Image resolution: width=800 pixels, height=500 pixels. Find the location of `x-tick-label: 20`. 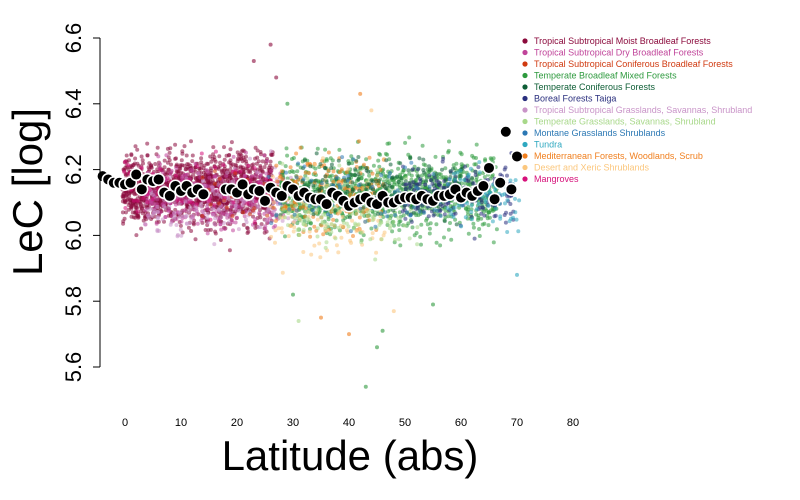

x-tick-label: 20 is located at coordinates (237, 423).